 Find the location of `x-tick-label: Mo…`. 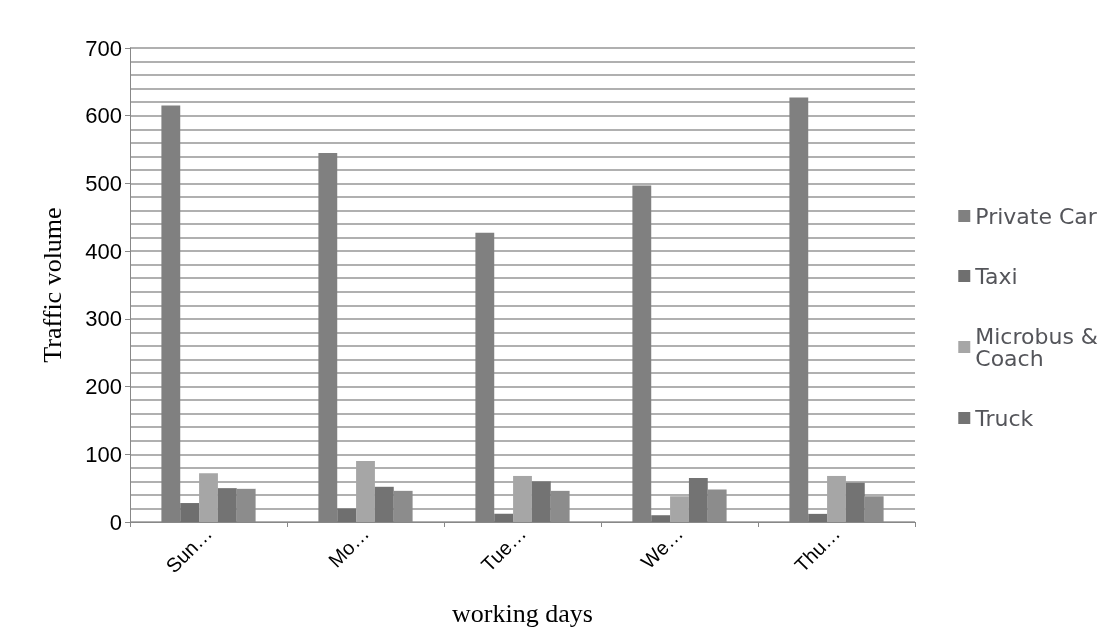

x-tick-label: Mo… is located at coordinates (348, 547).